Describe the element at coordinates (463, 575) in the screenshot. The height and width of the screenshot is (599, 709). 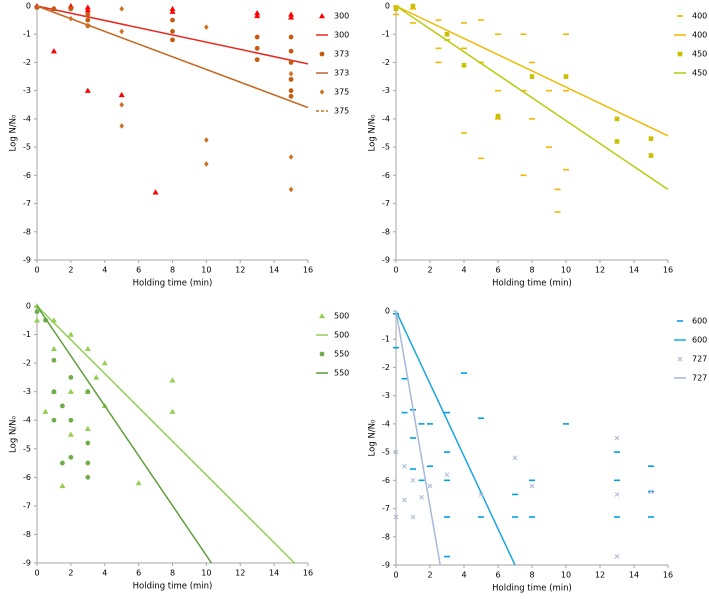
I see `x-tick-label: 4` at that location.